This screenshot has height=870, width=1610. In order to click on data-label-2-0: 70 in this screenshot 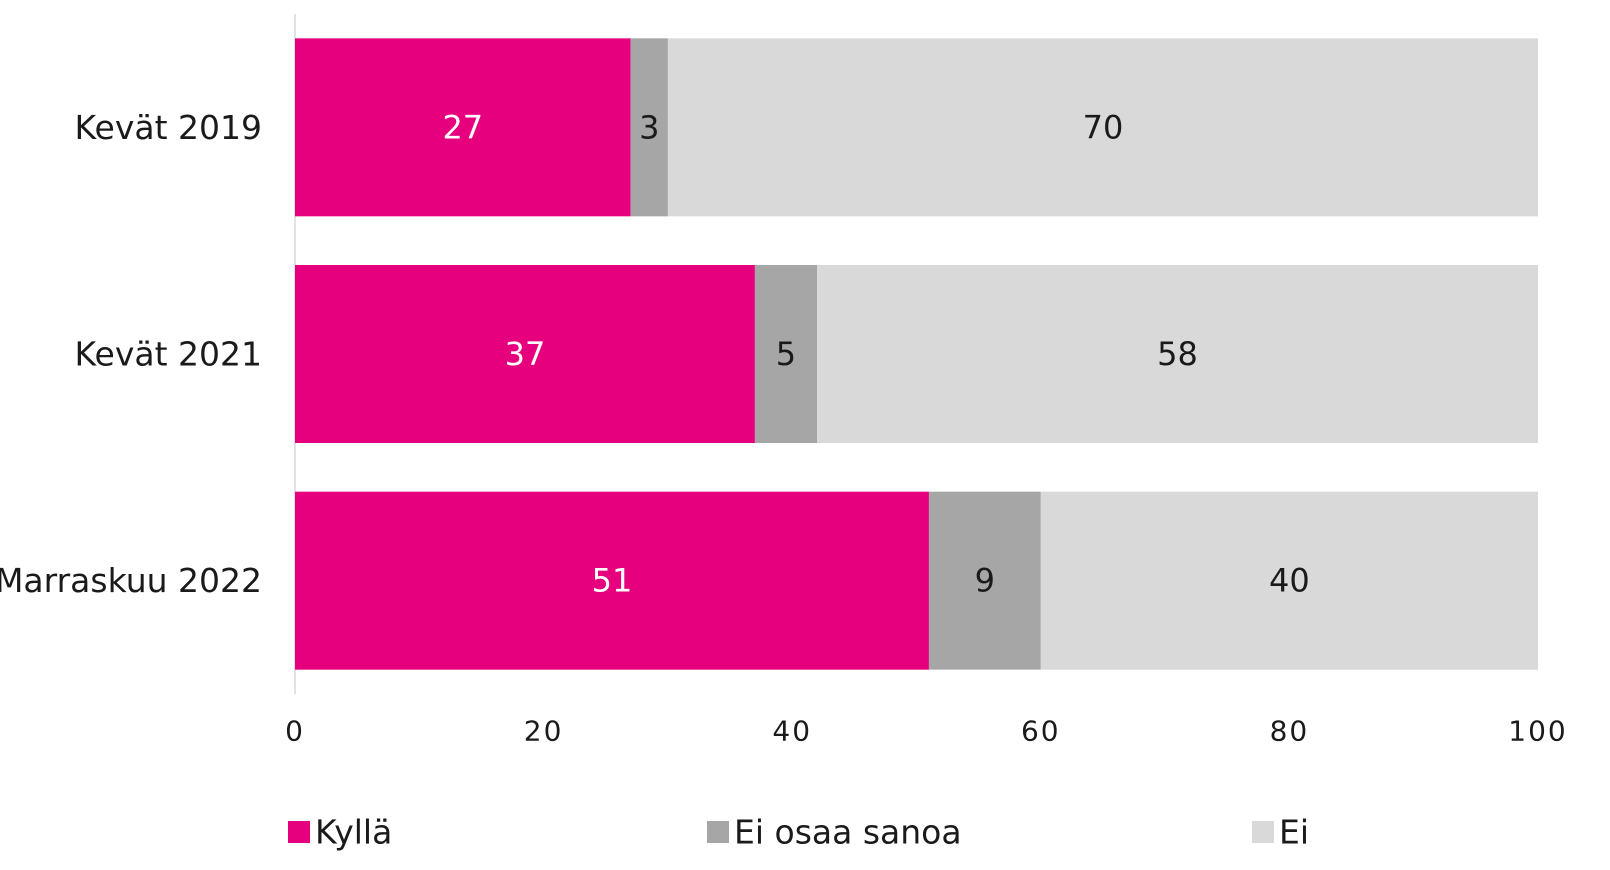, I will do `click(1103, 127)`.